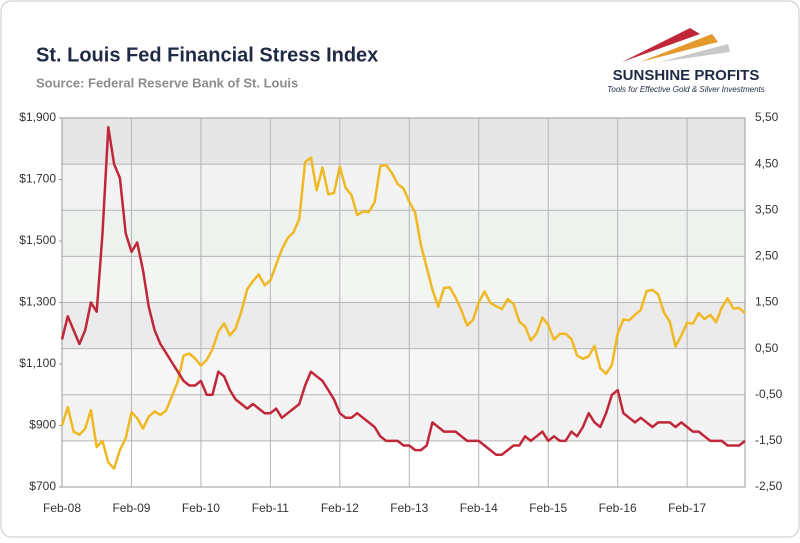 This screenshot has width=800, height=543. I want to click on y2-tick-label: -1,50, so click(769, 440).